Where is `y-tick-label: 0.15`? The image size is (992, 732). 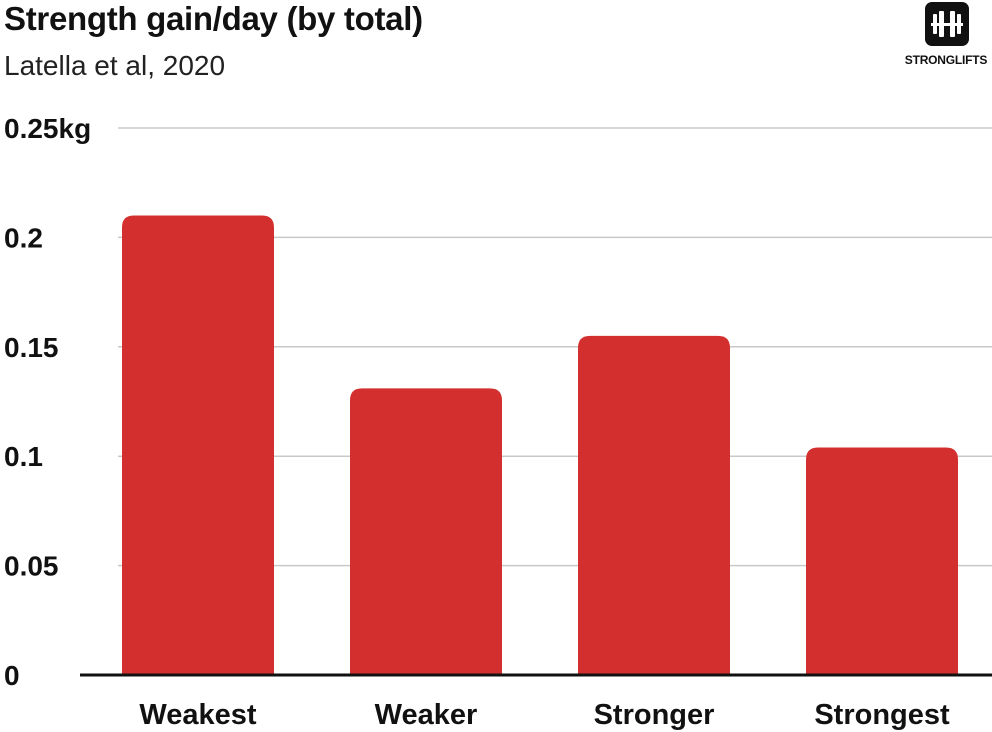 y-tick-label: 0.15 is located at coordinates (31, 347).